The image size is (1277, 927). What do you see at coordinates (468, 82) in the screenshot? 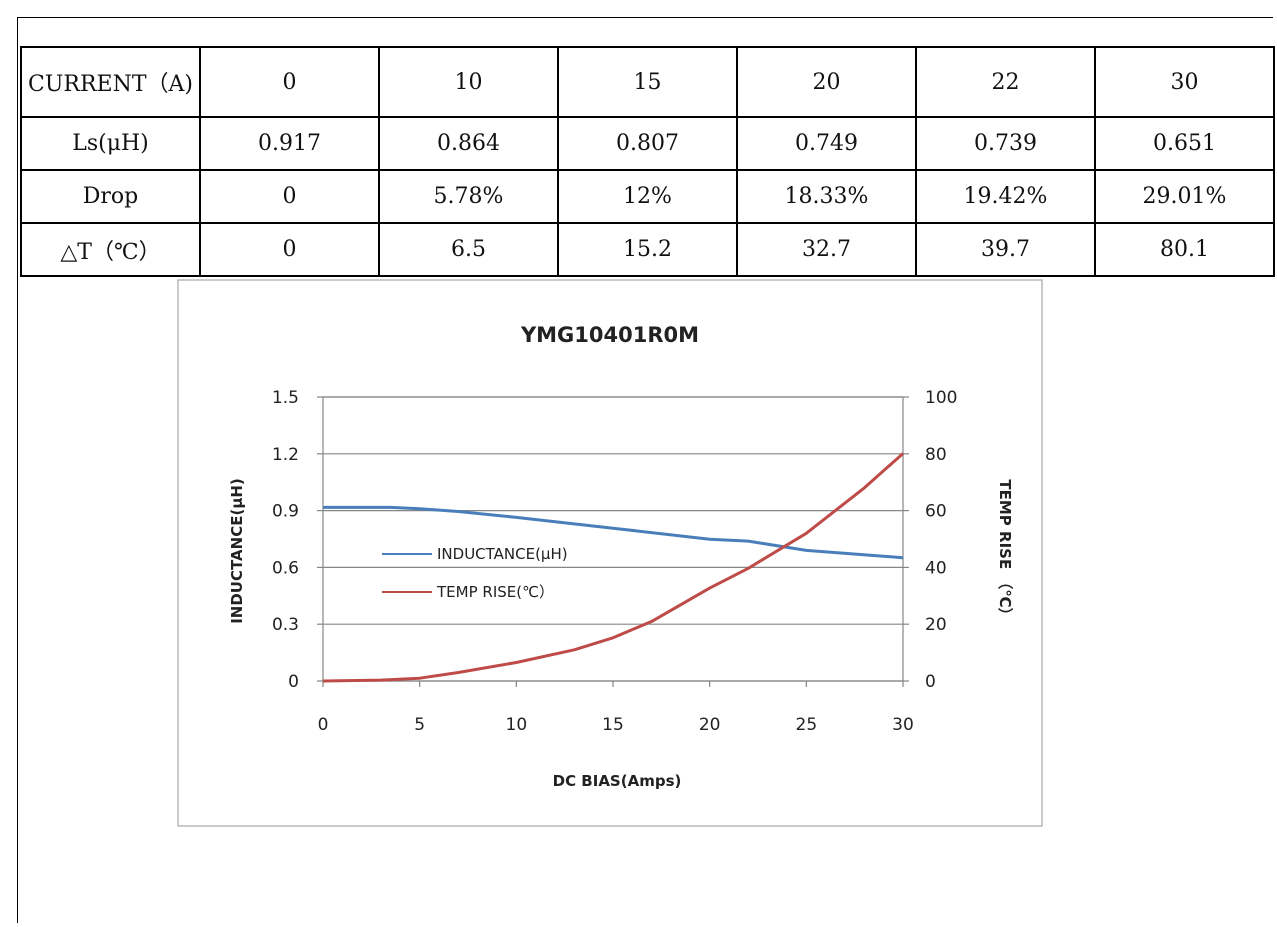
I see `table-cell: 10` at bounding box center [468, 82].